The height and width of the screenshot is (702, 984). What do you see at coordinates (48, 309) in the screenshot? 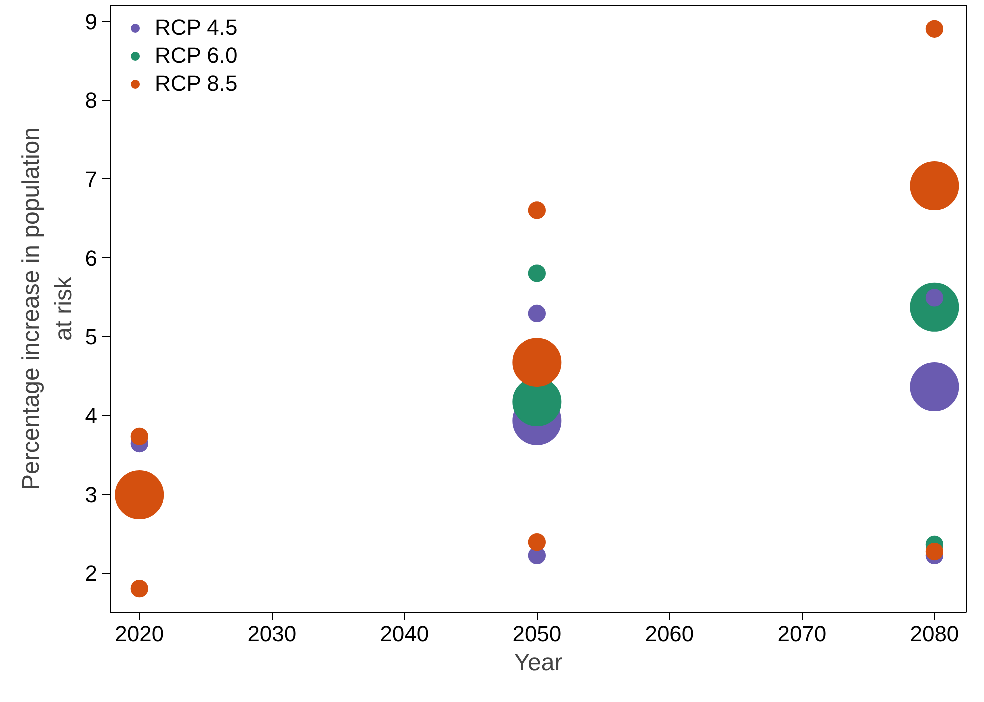
I see `y-axis-title: Percentage increase in population at risk` at bounding box center [48, 309].